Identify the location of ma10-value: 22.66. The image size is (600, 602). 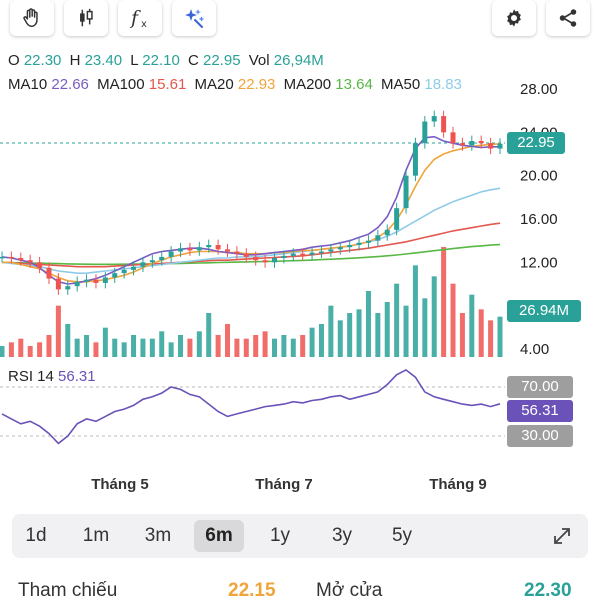
(70, 84).